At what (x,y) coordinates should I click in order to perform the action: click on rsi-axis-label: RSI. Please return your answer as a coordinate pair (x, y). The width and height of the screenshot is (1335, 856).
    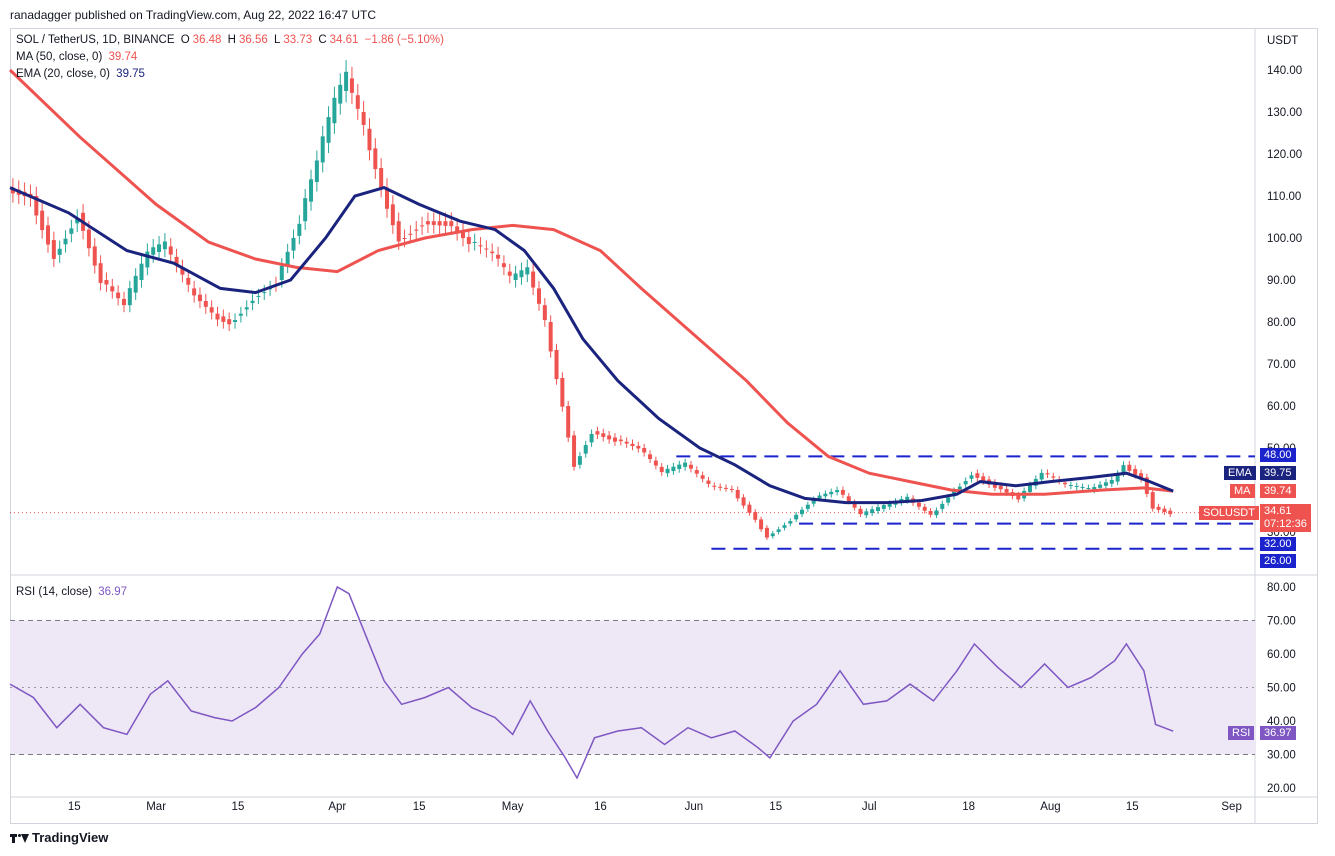
    Looking at the image, I should click on (1241, 733).